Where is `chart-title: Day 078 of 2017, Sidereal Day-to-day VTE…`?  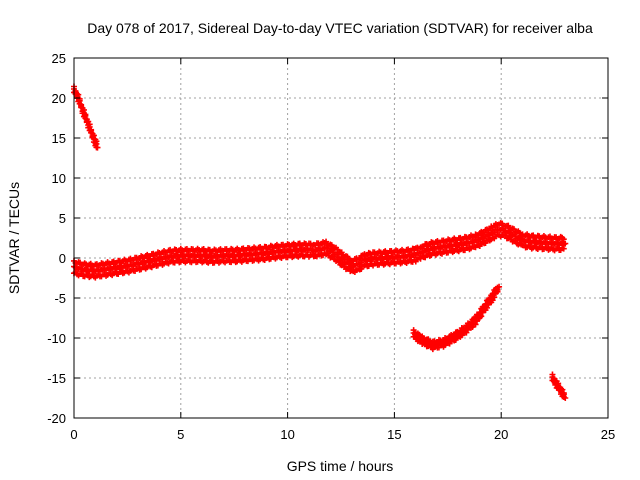 chart-title: Day 078 of 2017, Sidereal Day-to-day VTE… is located at coordinates (340, 28).